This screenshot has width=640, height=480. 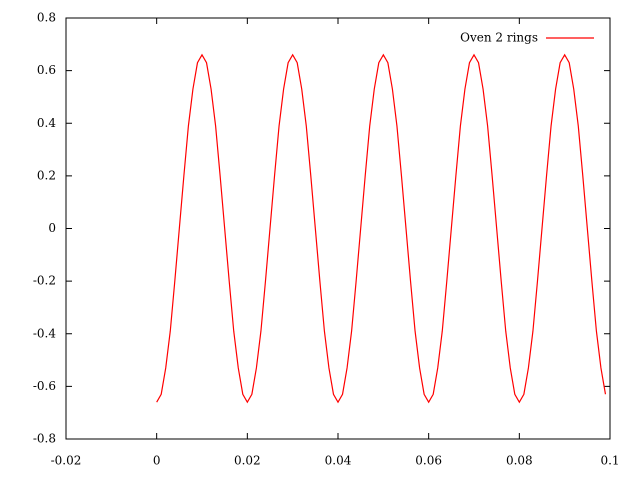 I want to click on x-tick-label: 0, so click(x=157, y=461).